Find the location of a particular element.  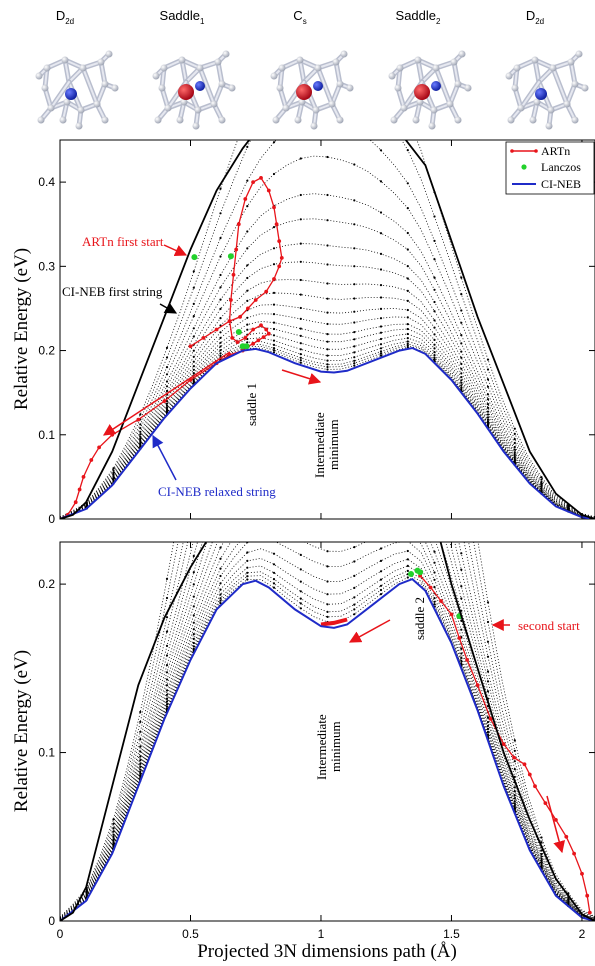

annotation-intermediate-minimum-top: Intermediate minimum is located at coordinates (326, 443).